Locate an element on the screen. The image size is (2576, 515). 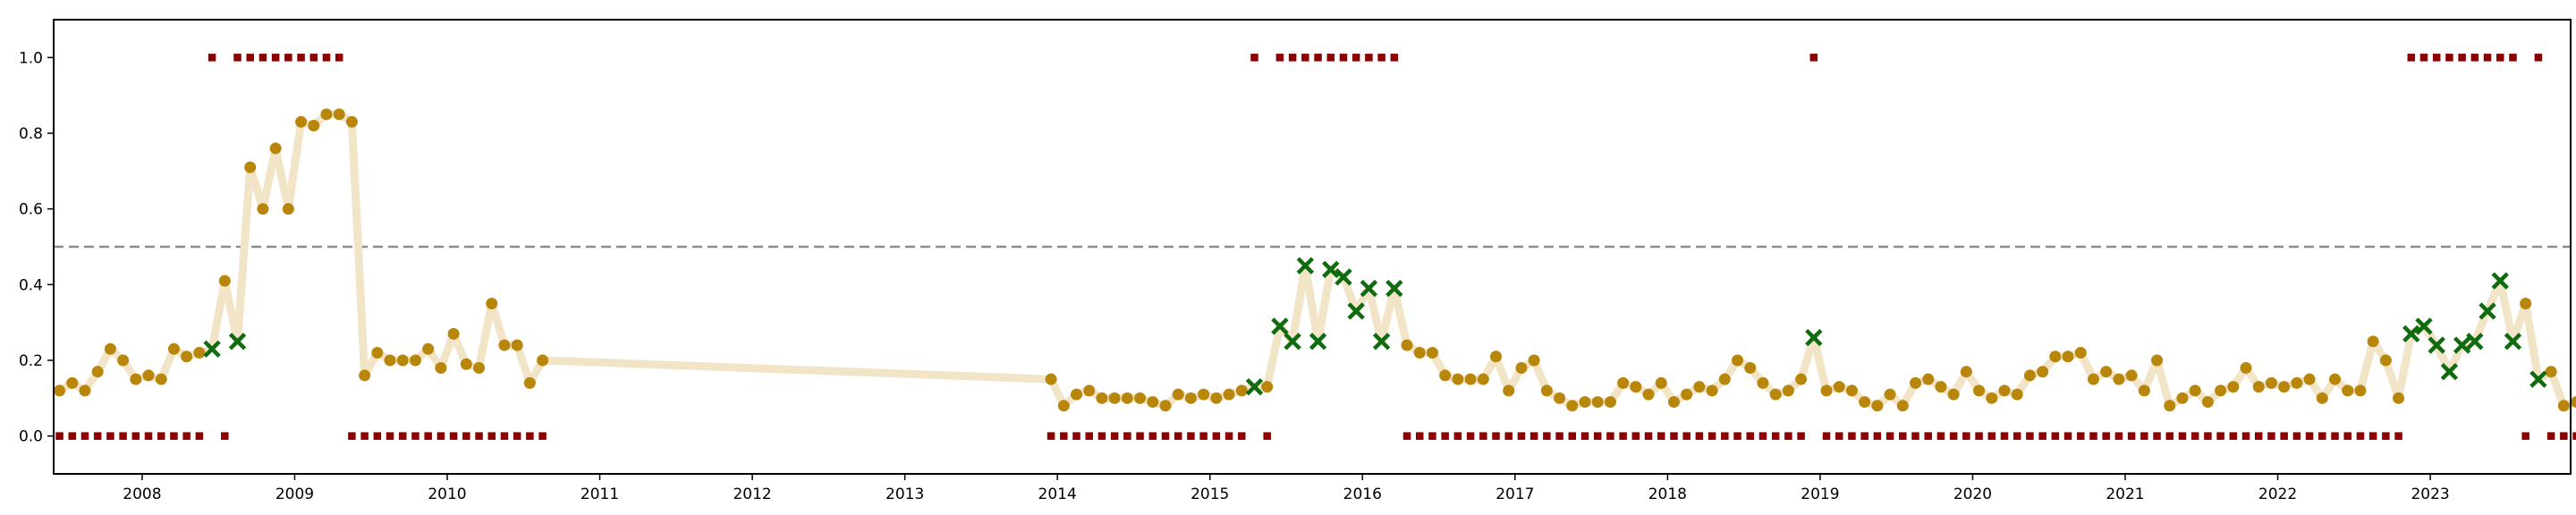
x-tick-label: 2010 is located at coordinates (447, 494).